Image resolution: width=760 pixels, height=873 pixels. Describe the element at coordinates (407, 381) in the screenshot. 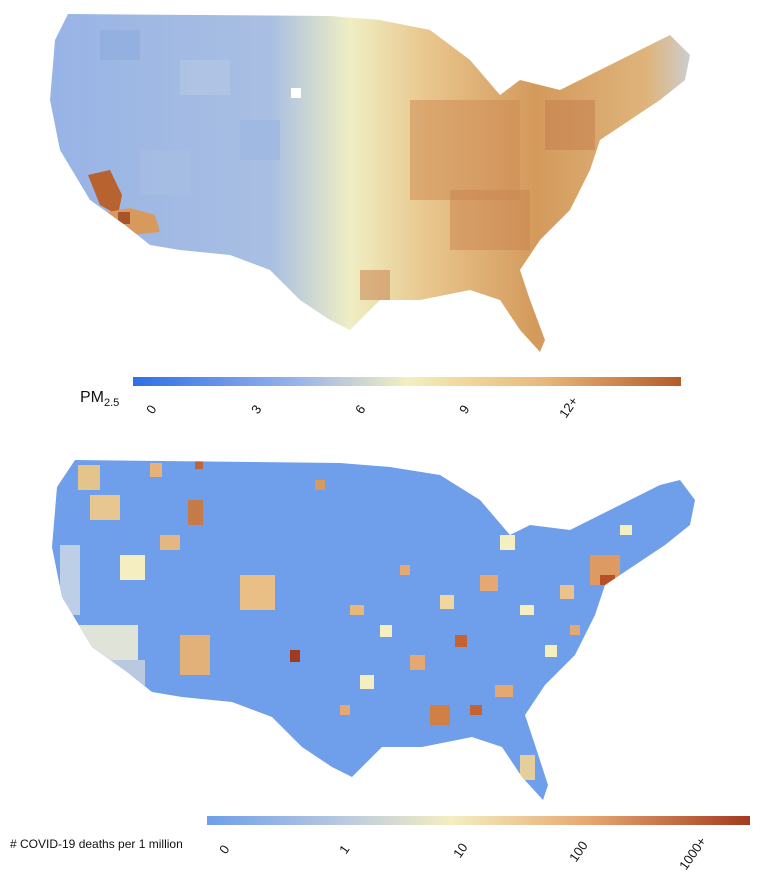

I see `pm25-colorbar` at that location.